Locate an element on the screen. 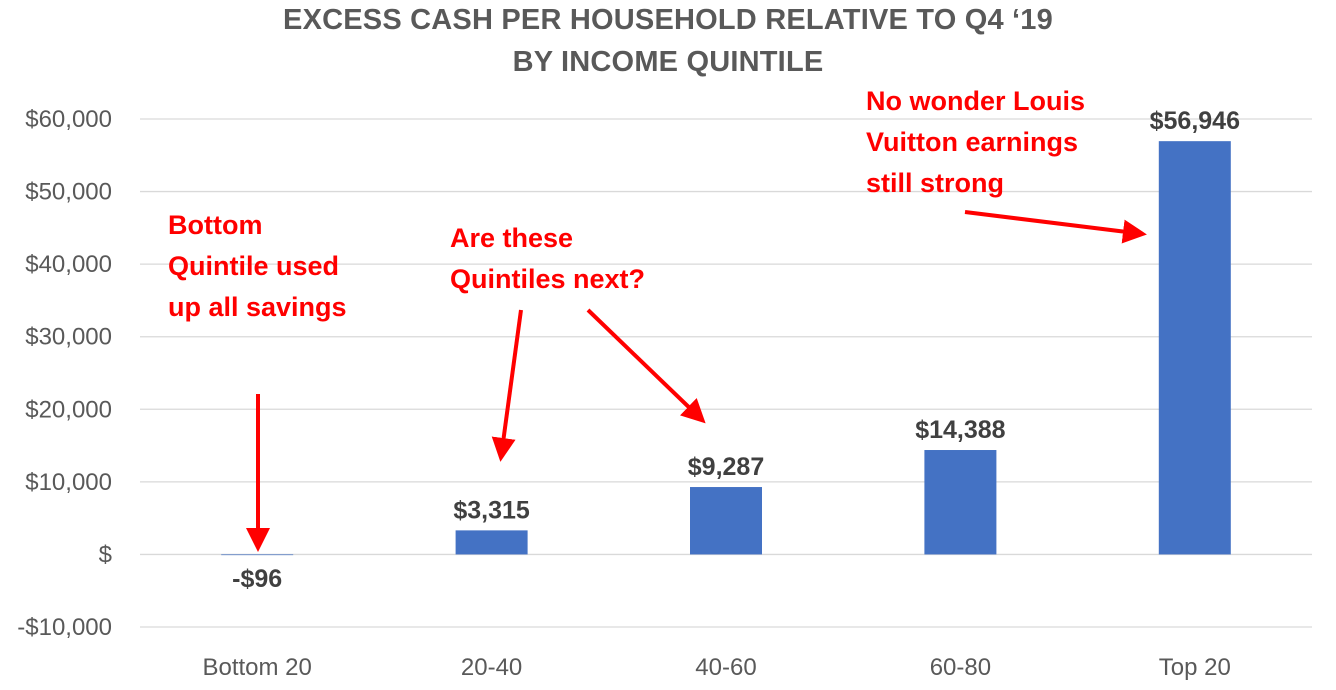  x-category-label: 40-60 is located at coordinates (725, 667).